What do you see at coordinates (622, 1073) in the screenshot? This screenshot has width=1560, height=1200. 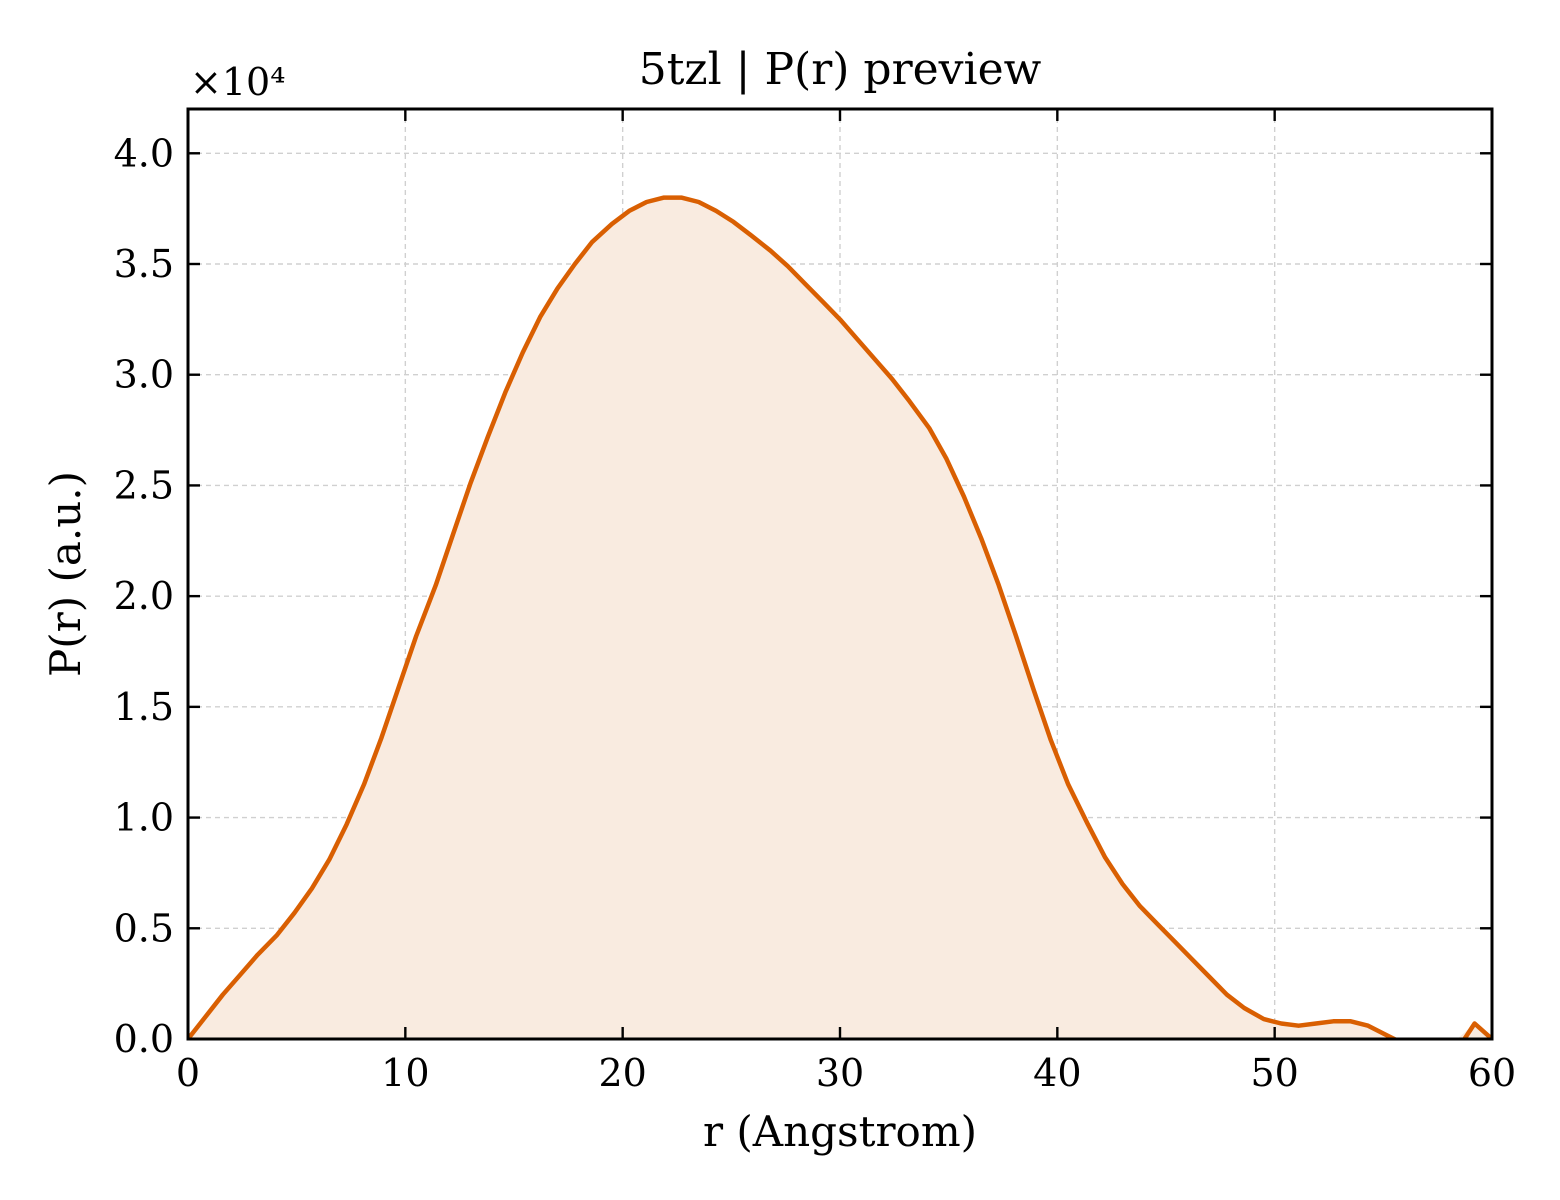 I see `x-tick-label: 20` at bounding box center [622, 1073].